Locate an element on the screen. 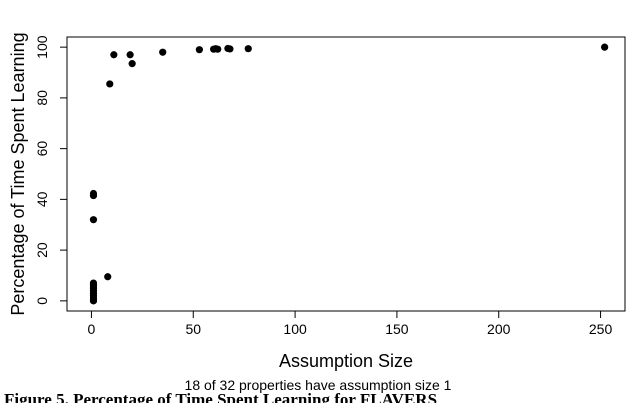 Image resolution: width=629 pixels, height=403 pixels. y-axis-label: Percentage of Time Spent Learning is located at coordinates (18, 173).